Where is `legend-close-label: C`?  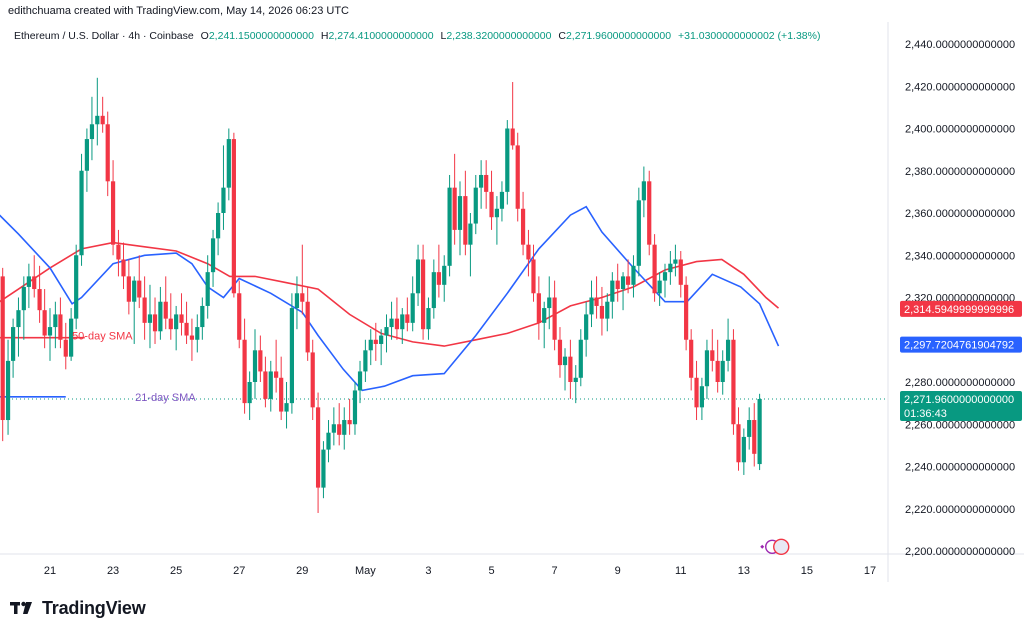 legend-close-label: C is located at coordinates (562, 36).